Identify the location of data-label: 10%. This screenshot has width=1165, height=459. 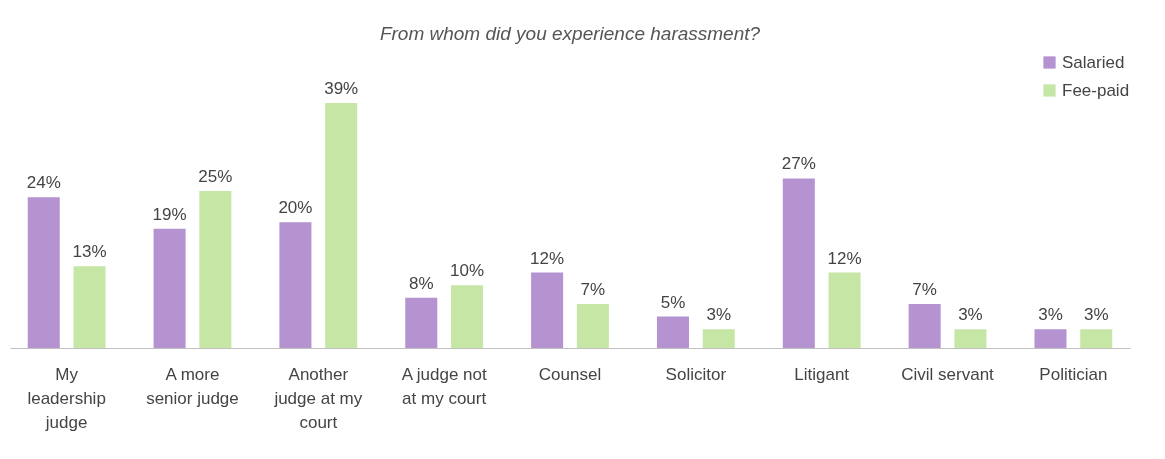
(467, 271).